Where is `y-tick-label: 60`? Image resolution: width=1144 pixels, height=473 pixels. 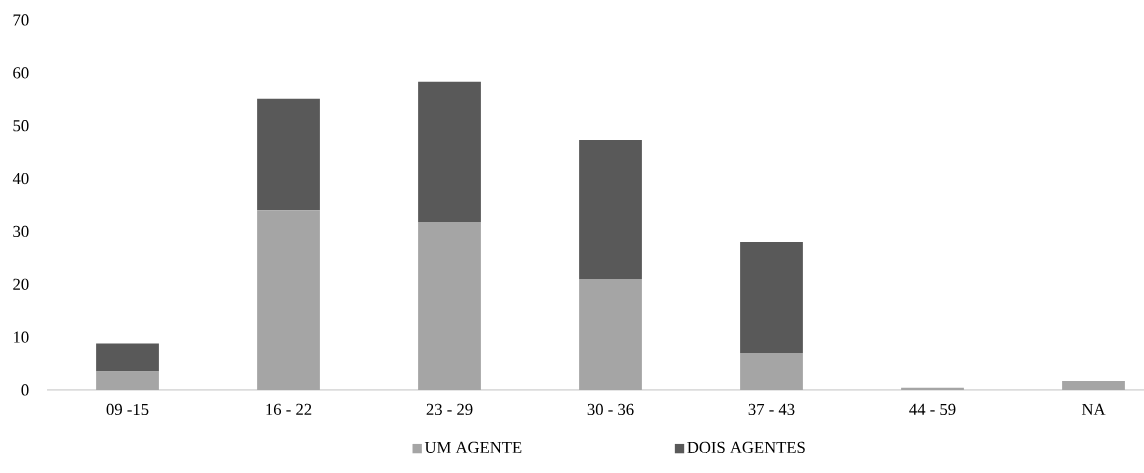 y-tick-label: 60 is located at coordinates (21, 73).